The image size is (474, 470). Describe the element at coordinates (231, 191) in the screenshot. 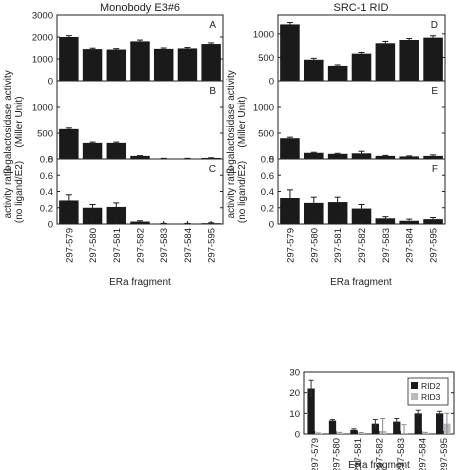

I see `y-axis-label-ratio-right: activity ratio` at that location.